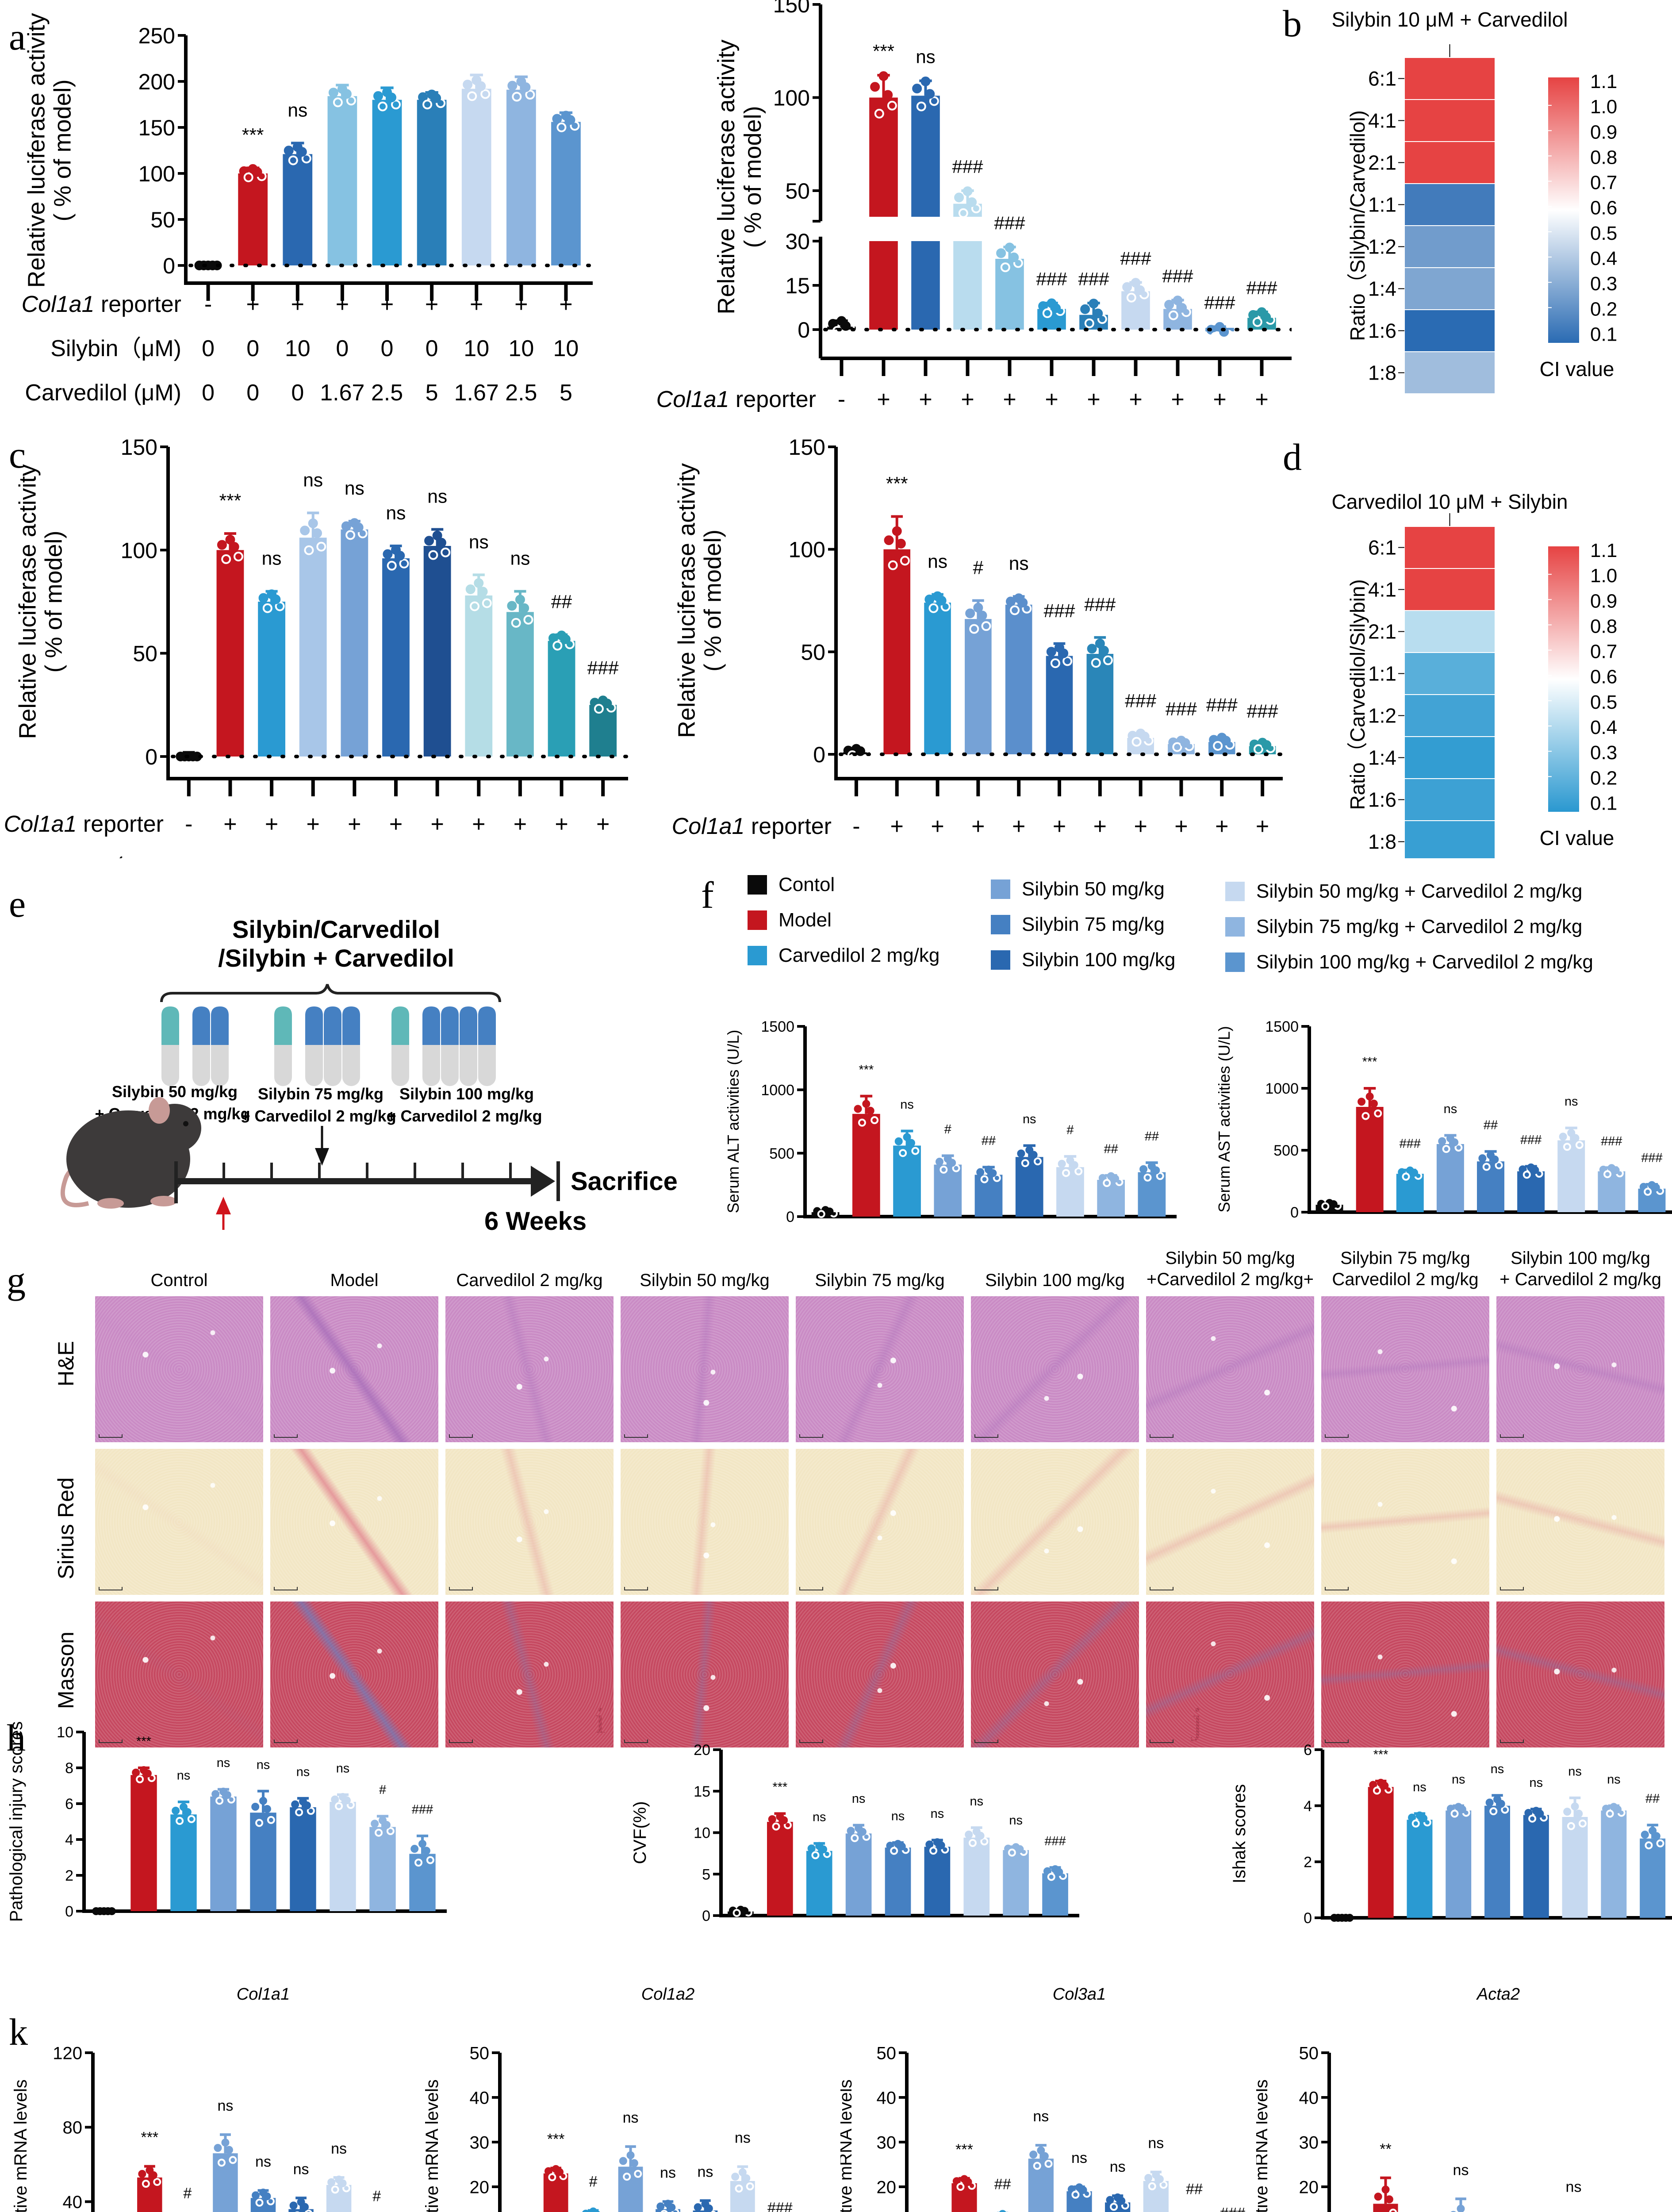 Image resolution: width=1672 pixels, height=2212 pixels. Describe the element at coordinates (705, 1280) in the screenshot. I see `histology-column-label-line: Silybin 50 mg/kg` at that location.